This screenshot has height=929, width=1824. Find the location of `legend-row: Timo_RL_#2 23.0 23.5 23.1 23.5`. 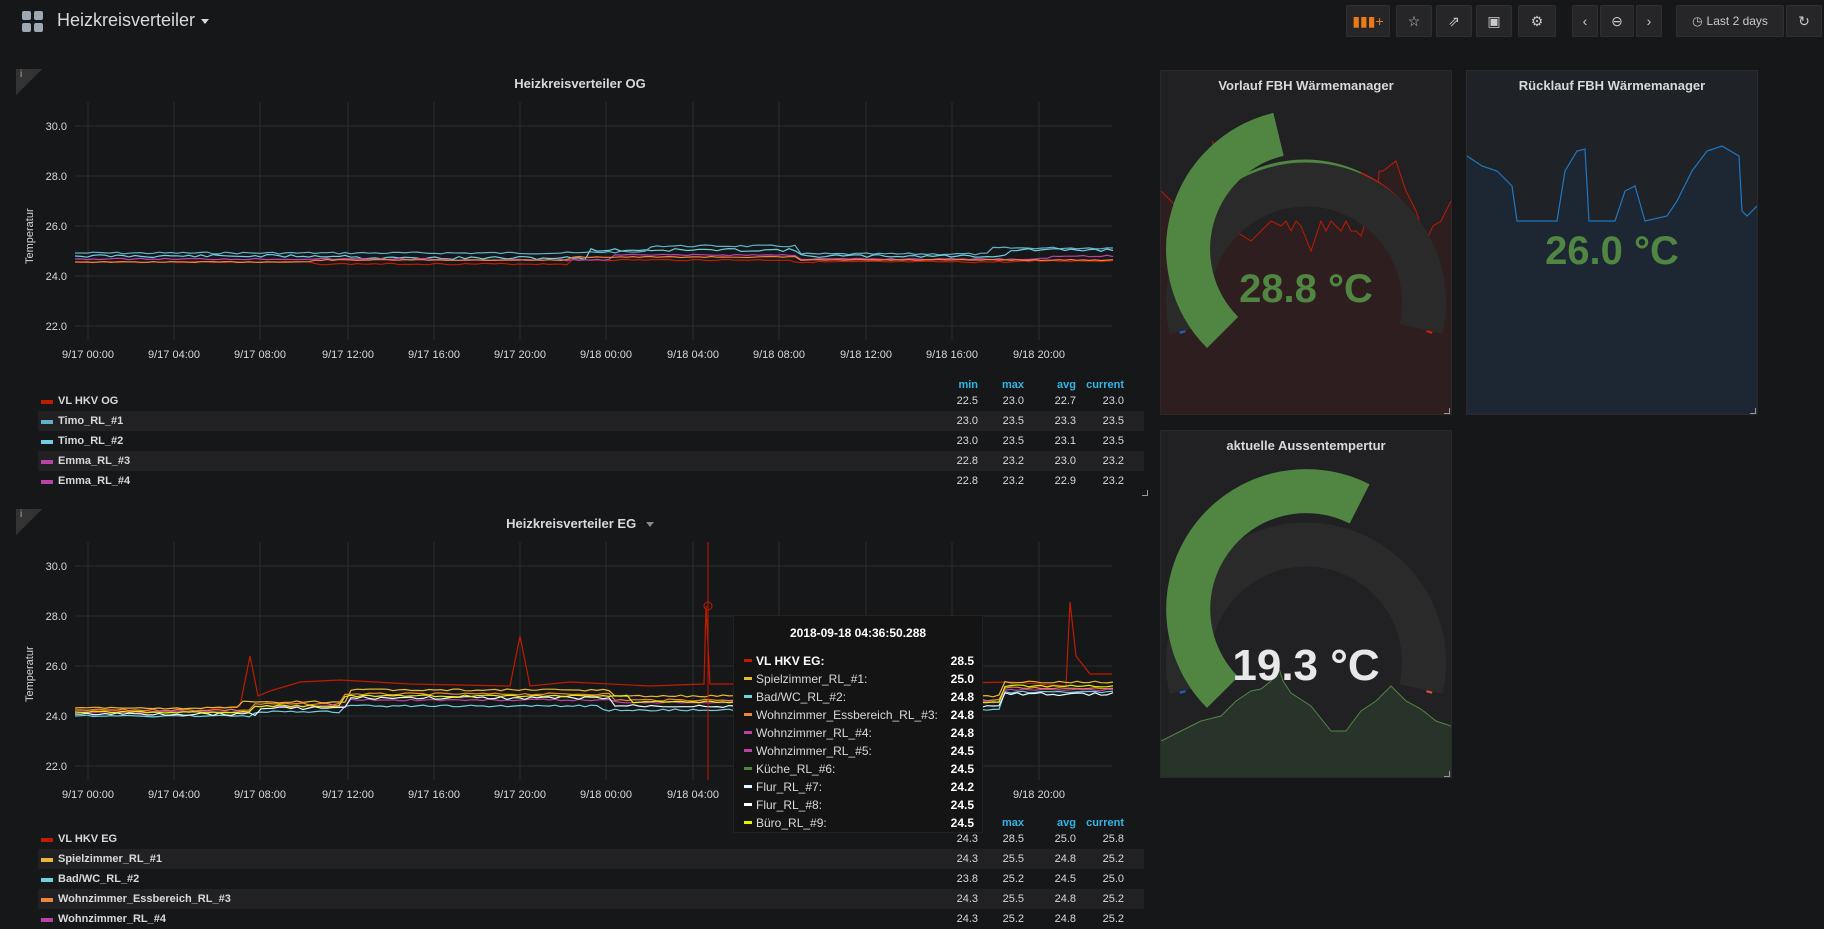

legend-row: Timo_RL_#2 23.0 23.5 23.1 23.5 is located at coordinates (591, 441).